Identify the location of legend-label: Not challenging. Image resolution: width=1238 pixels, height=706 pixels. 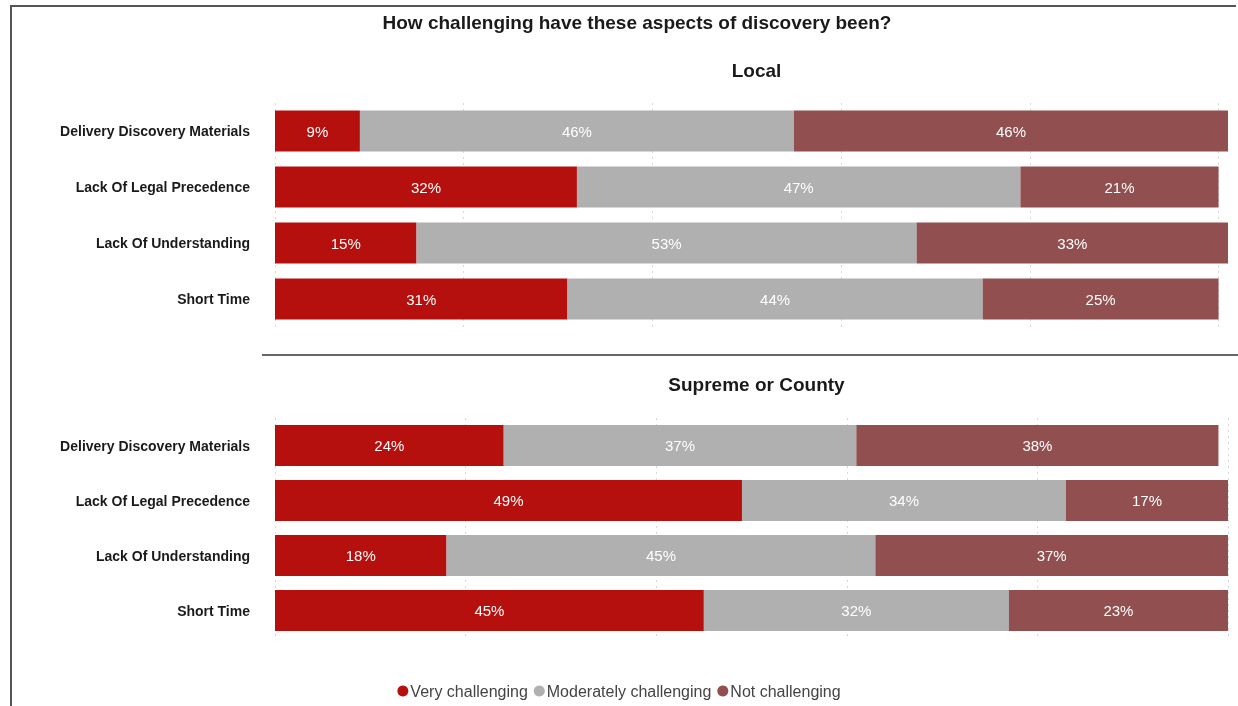
(785, 691).